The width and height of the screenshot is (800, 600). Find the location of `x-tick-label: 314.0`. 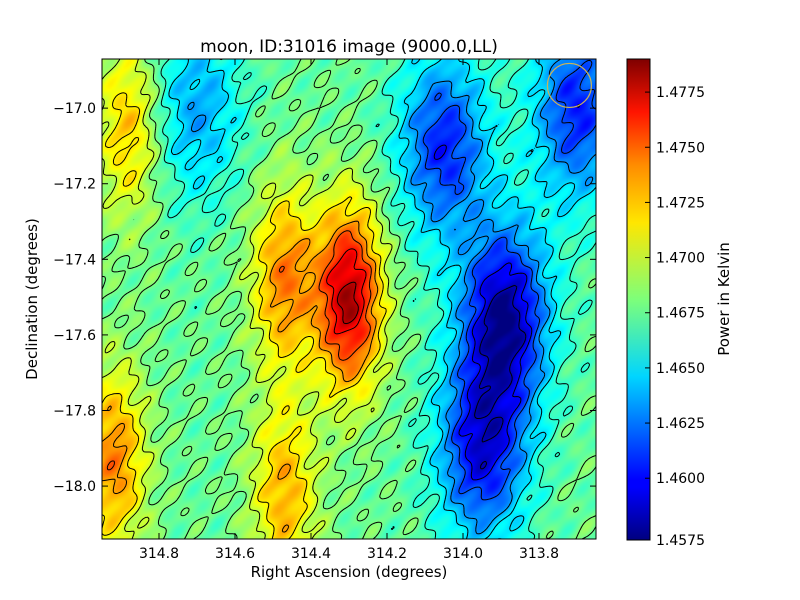

x-tick-label: 314.0 is located at coordinates (463, 554).